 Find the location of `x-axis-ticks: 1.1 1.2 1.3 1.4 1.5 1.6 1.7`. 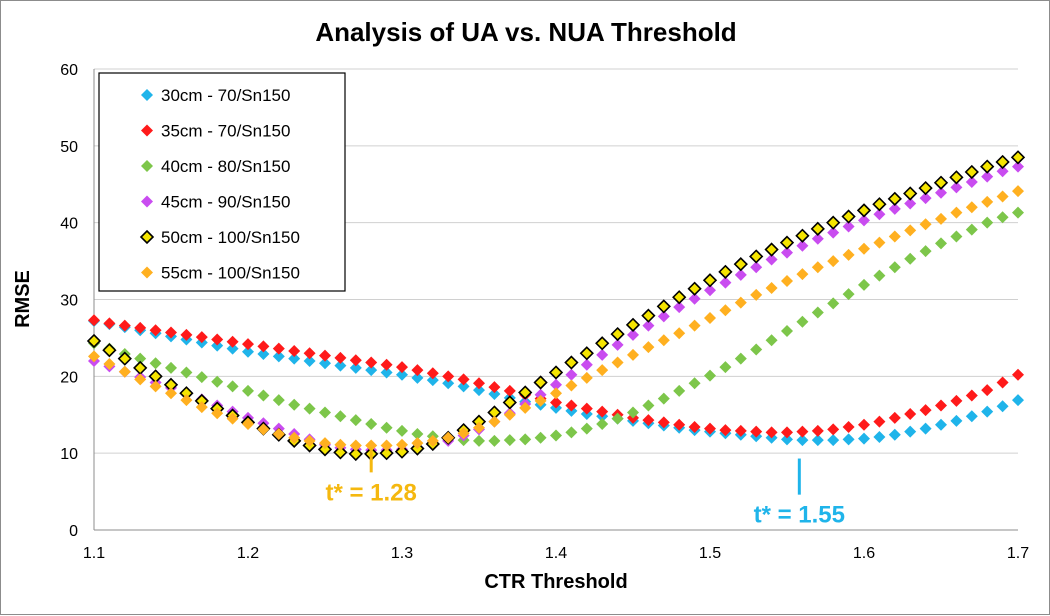

x-axis-ticks: 1.1 1.2 1.3 1.4 1.5 1.6 1.7 is located at coordinates (556, 553).